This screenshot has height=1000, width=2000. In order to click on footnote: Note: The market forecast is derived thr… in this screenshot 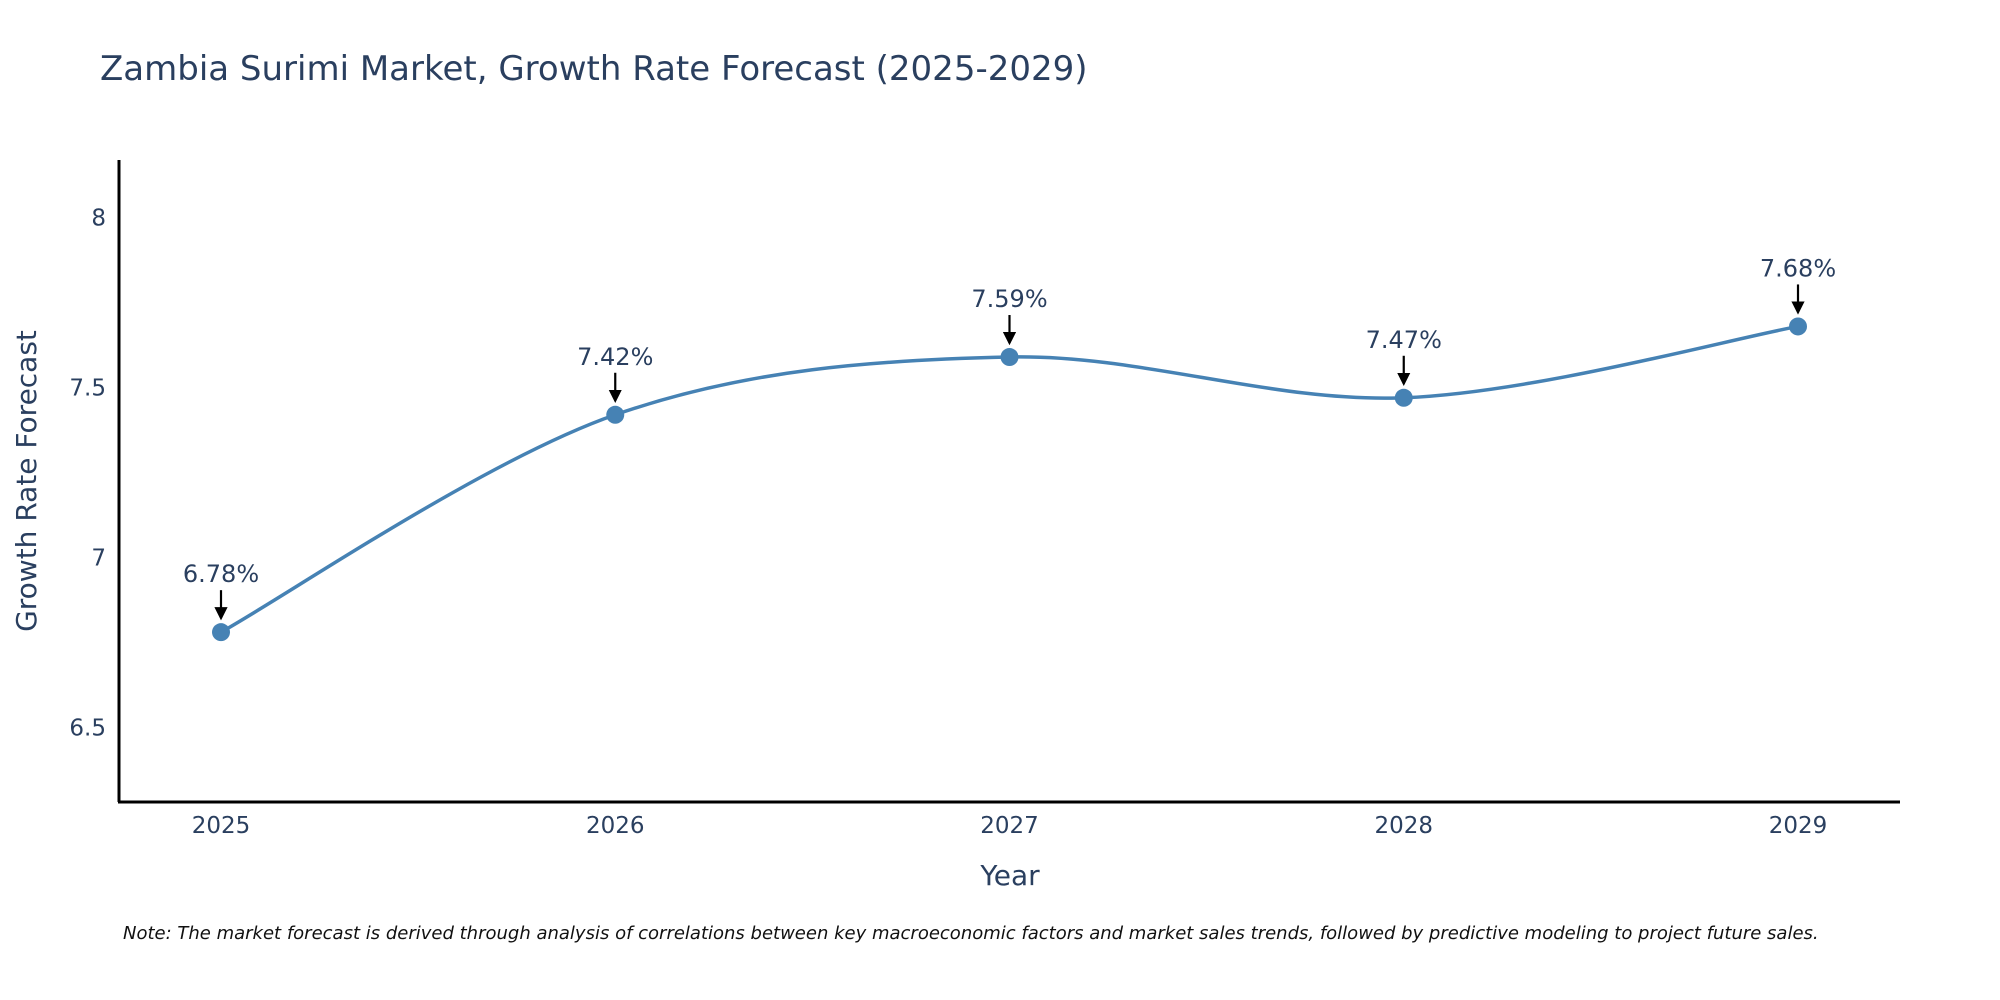, I will do `click(971, 933)`.